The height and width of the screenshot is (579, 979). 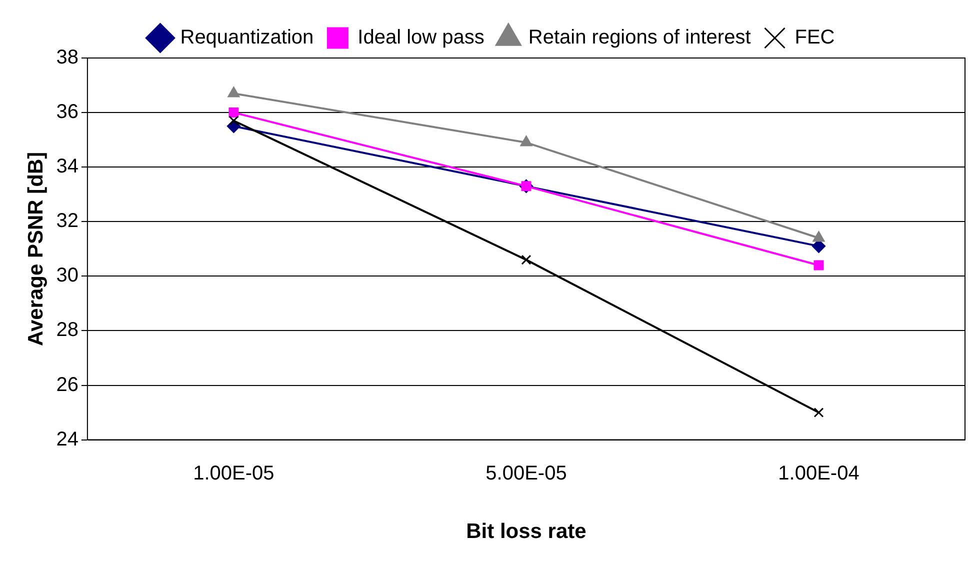 I want to click on y-tick-label: 36, so click(x=67, y=112).